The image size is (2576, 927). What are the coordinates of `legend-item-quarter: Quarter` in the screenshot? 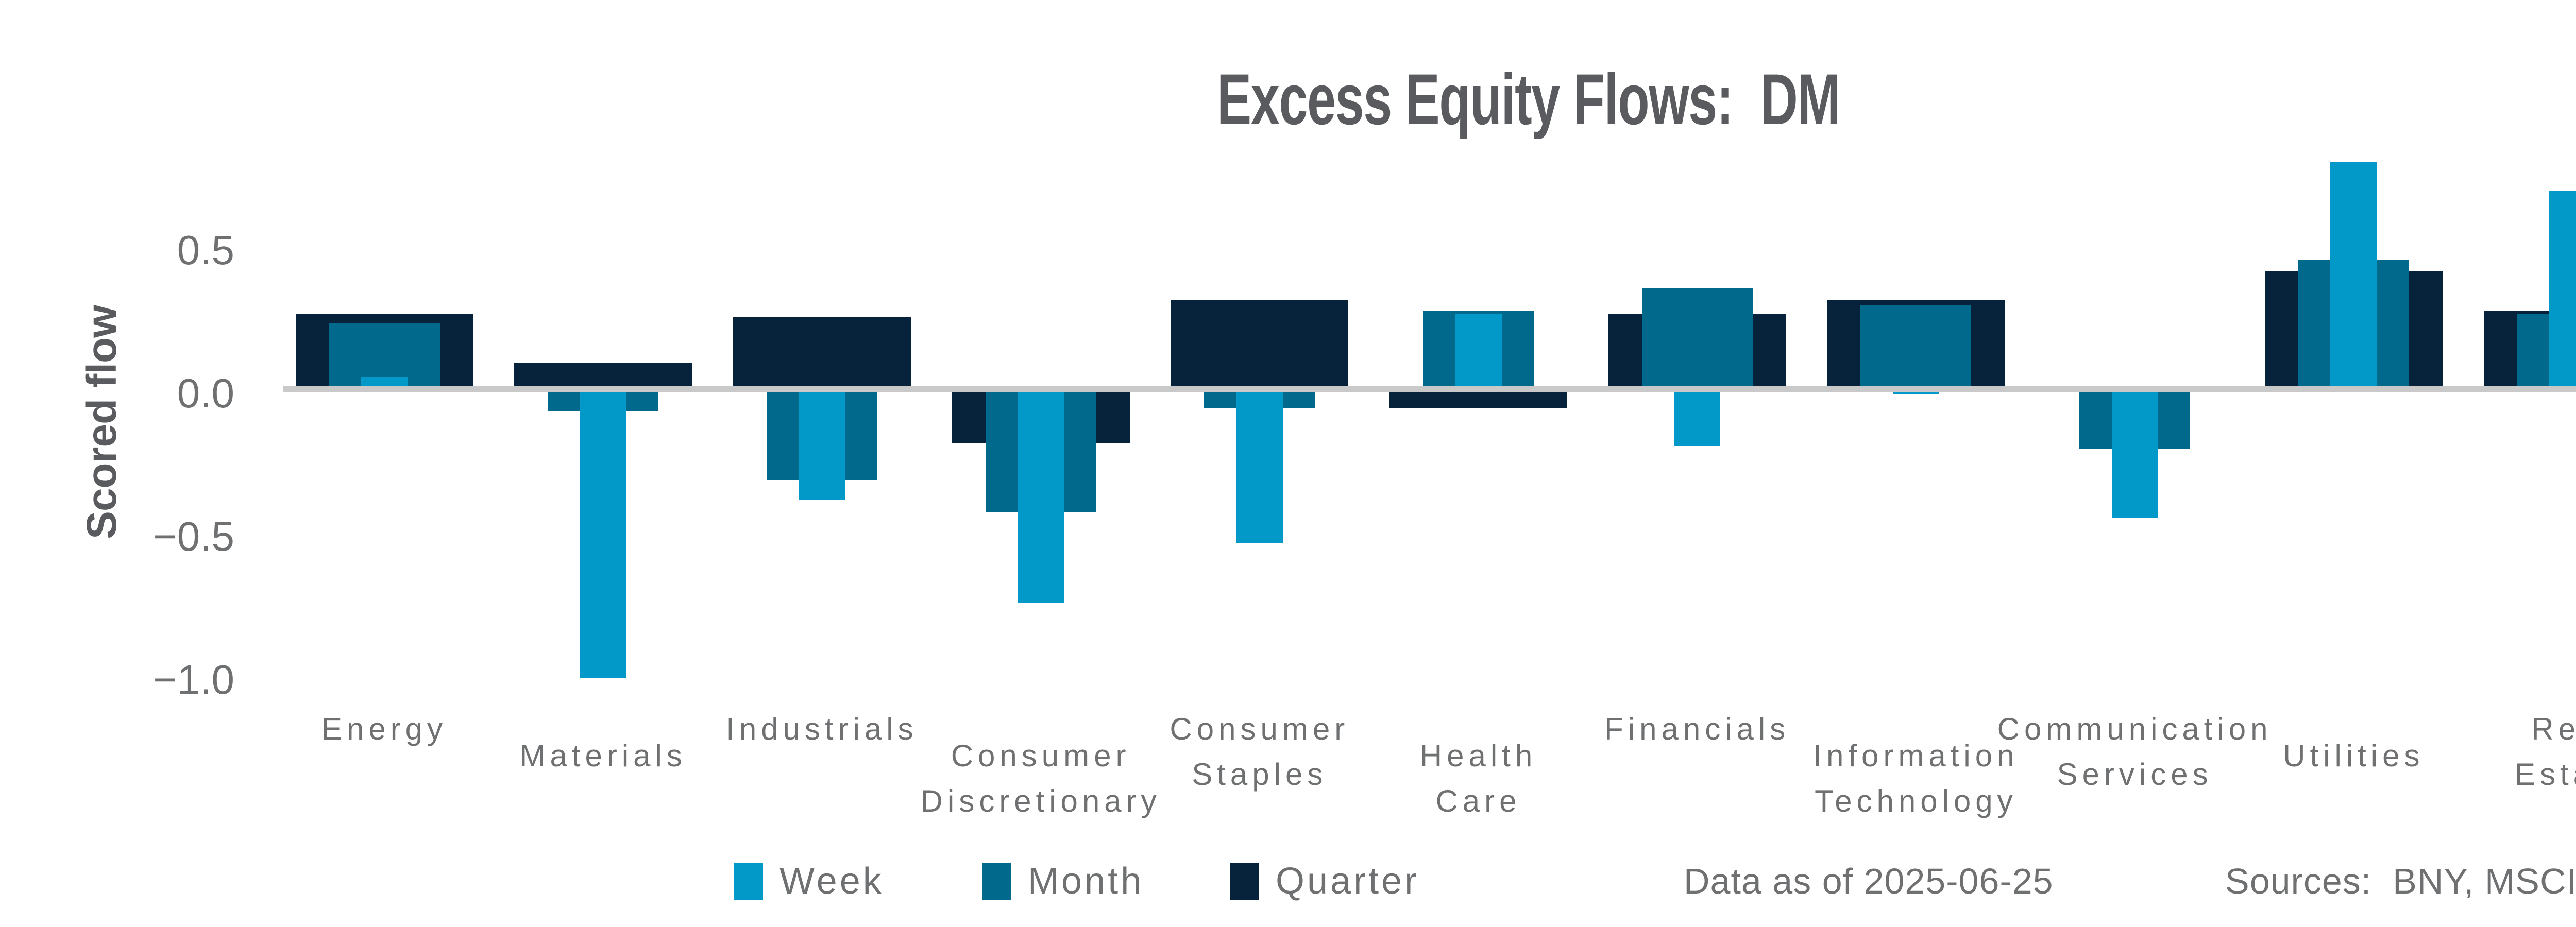 It's located at (1325, 881).